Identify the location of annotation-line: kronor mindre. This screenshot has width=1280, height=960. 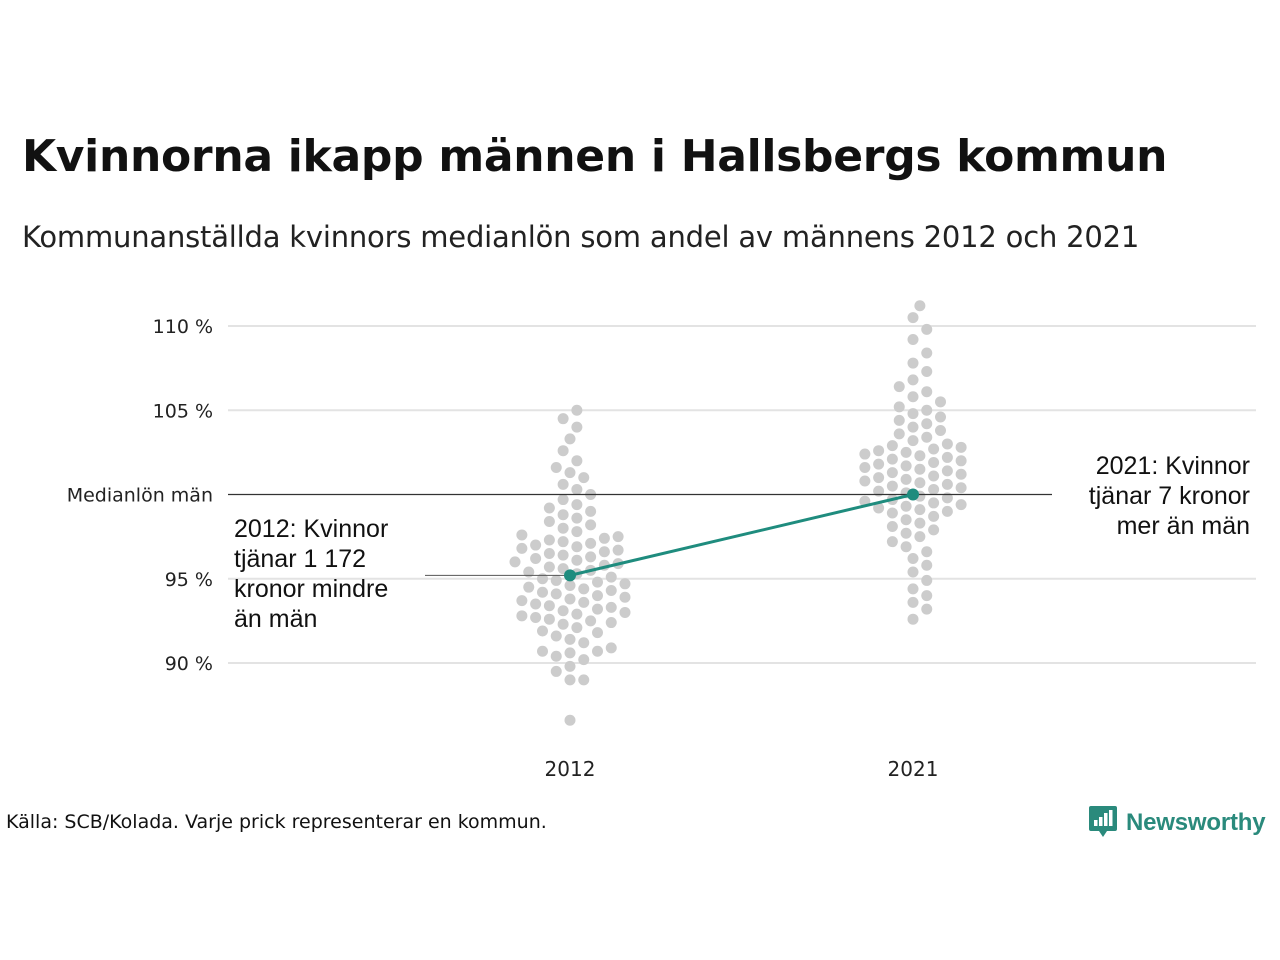
(311, 589).